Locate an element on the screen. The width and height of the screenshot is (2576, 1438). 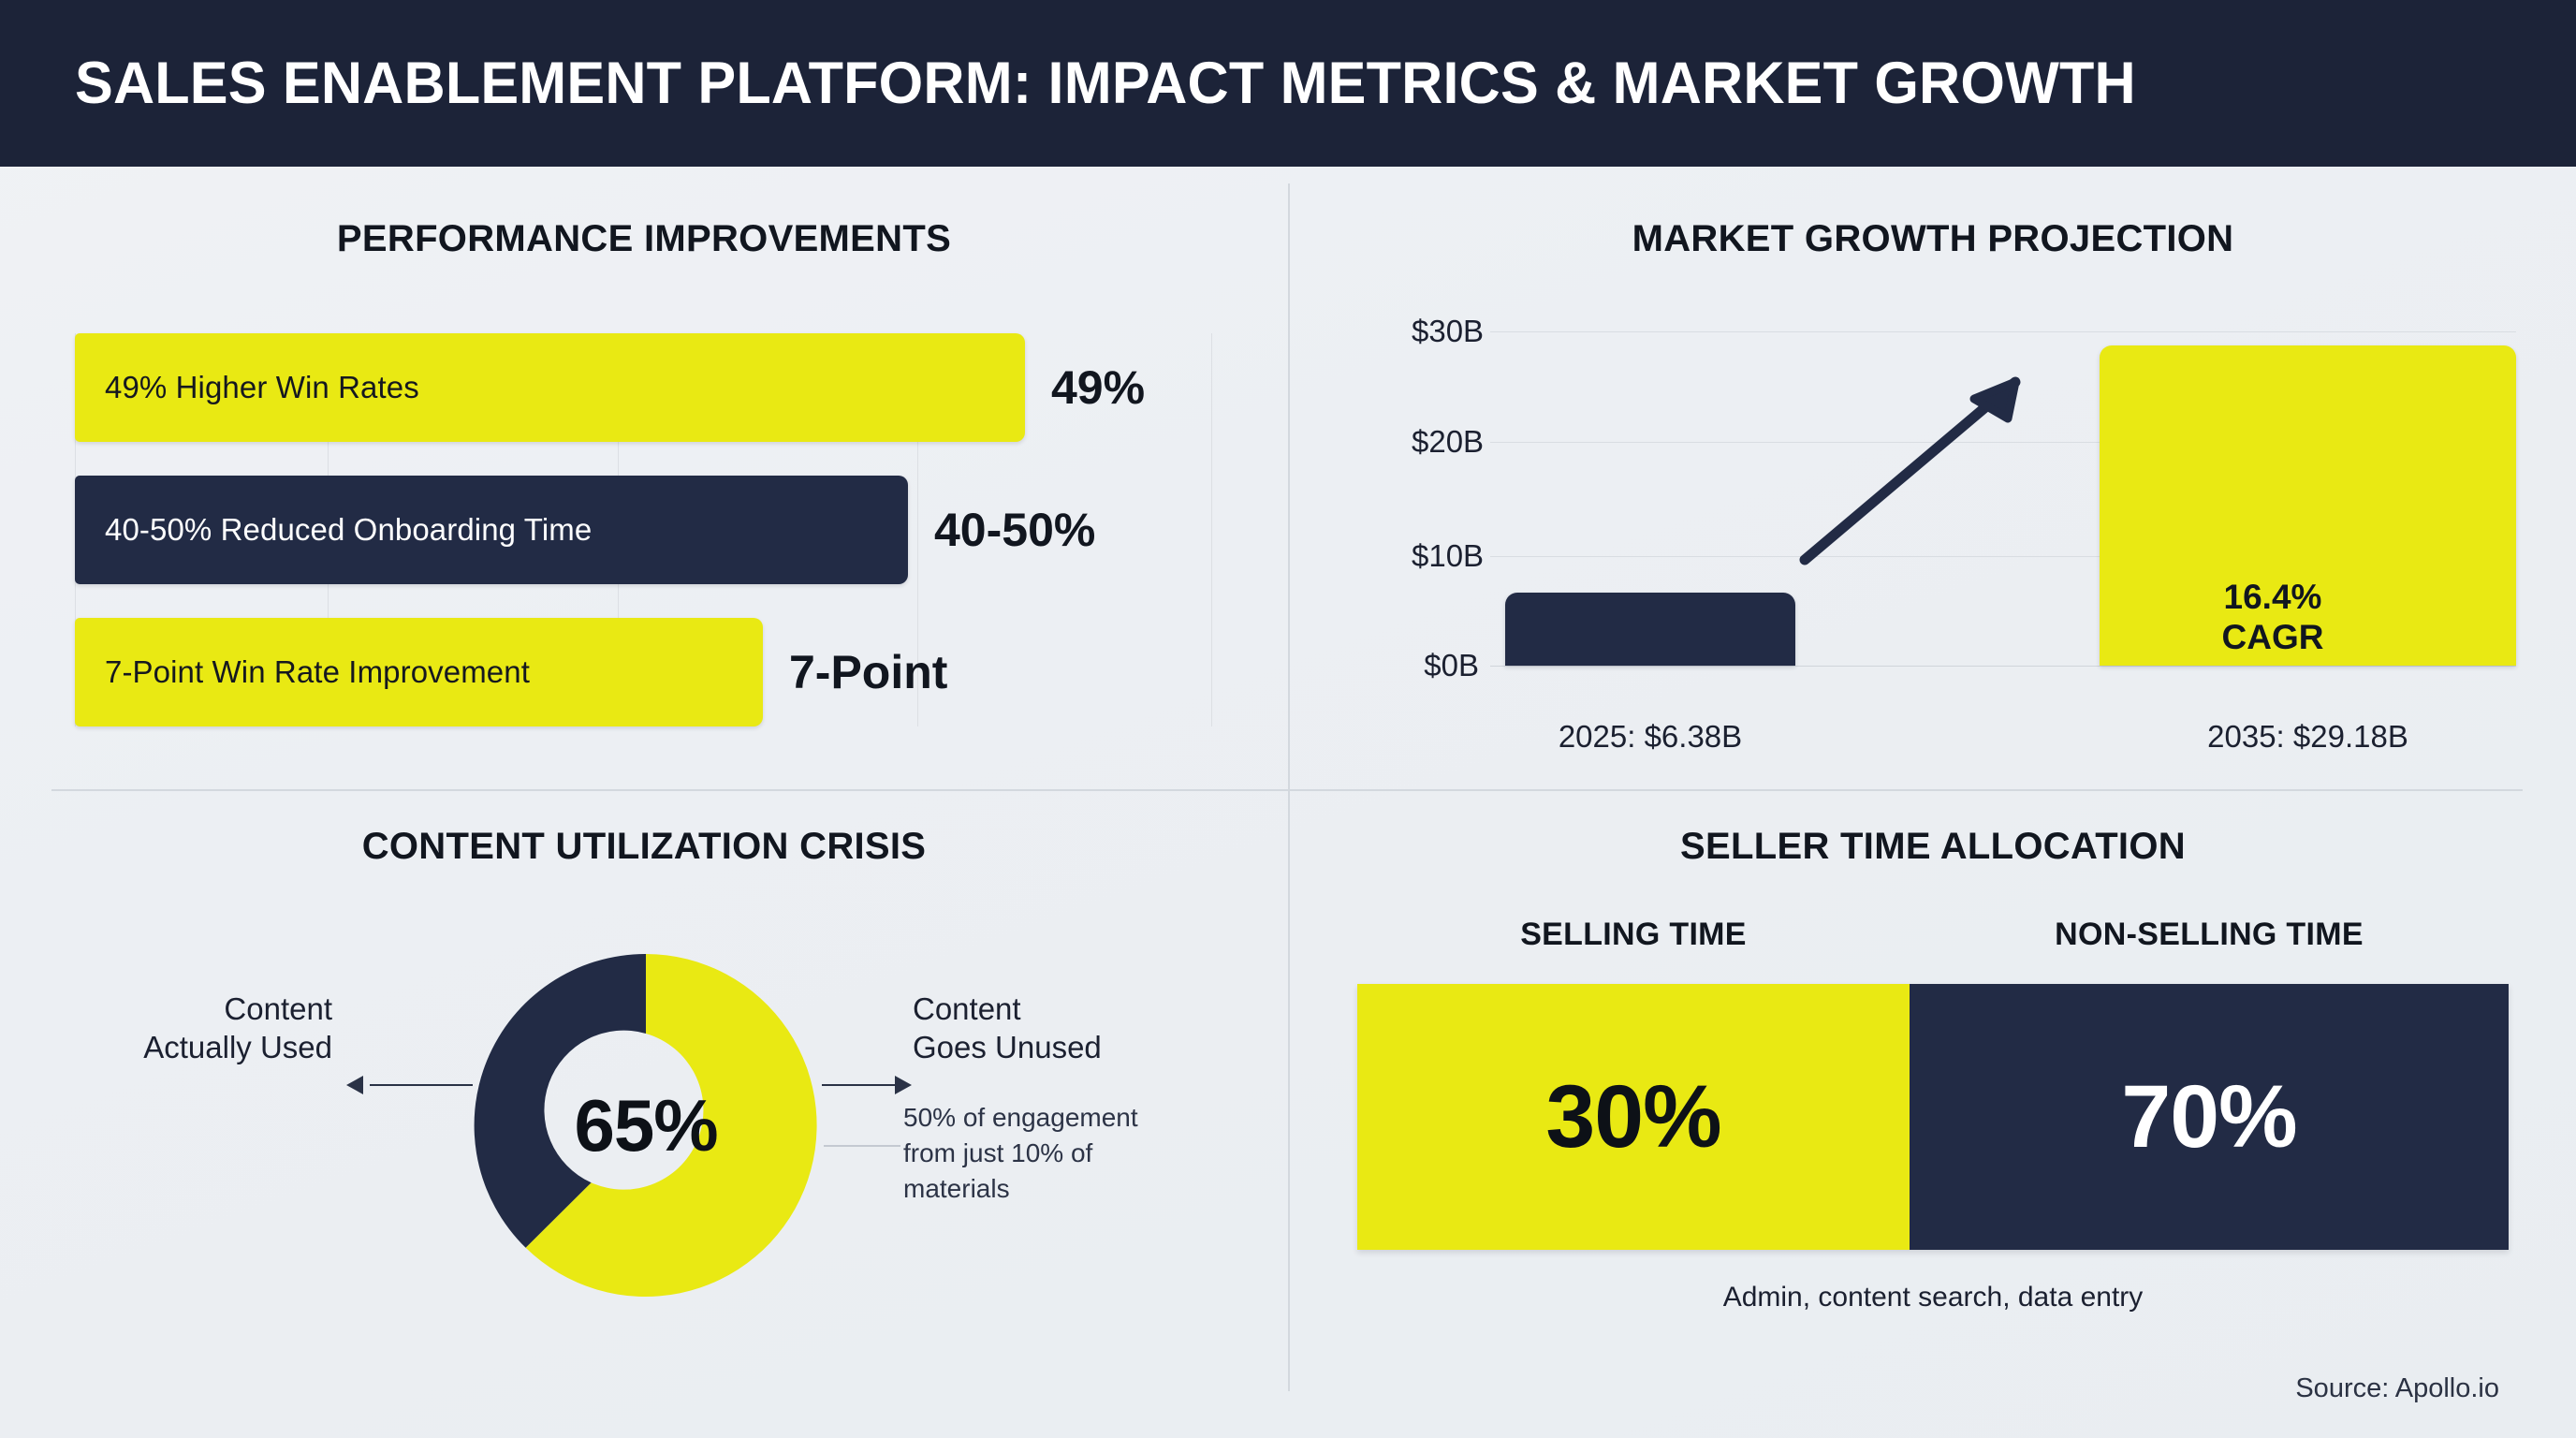
performance-bar-label-0: 49% Higher Win Rates is located at coordinates (262, 387).